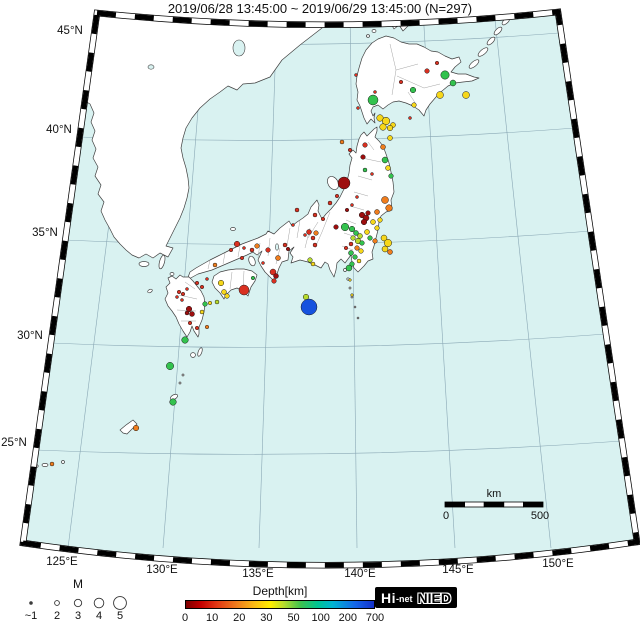 This screenshot has height=626, width=640. What do you see at coordinates (213, 145) in the screenshot?
I see `lakes` at bounding box center [213, 145].